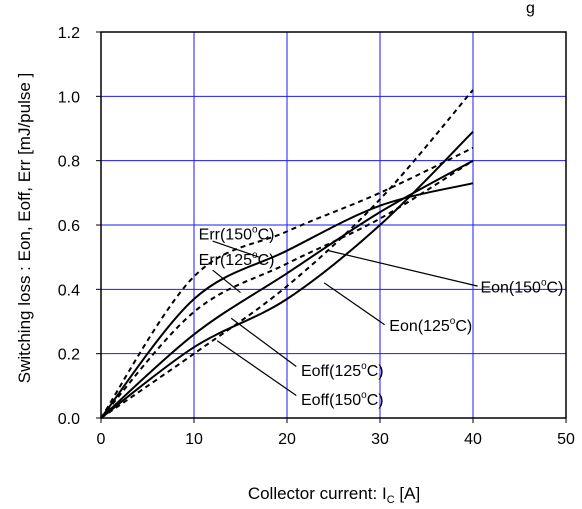  What do you see at coordinates (69, 290) in the screenshot?
I see `y-tick-label: 0.4` at bounding box center [69, 290].